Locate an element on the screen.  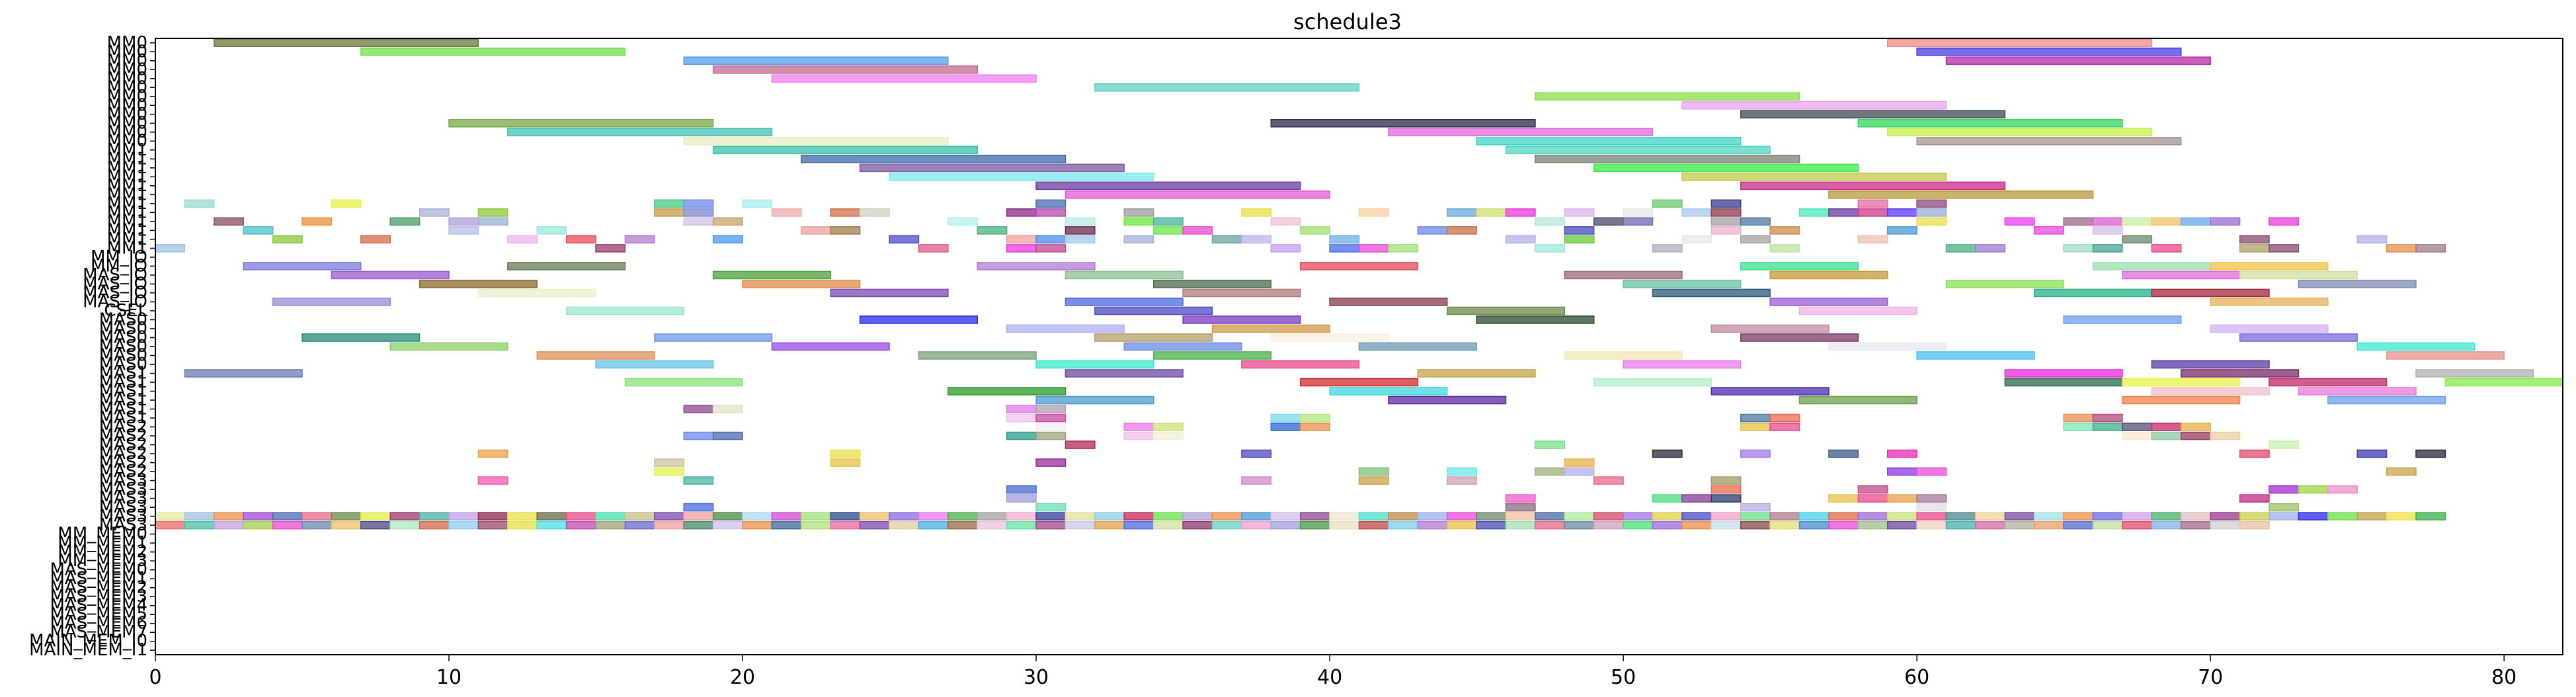
y-tick-label: MM_MEM3 is located at coordinates (102, 561).